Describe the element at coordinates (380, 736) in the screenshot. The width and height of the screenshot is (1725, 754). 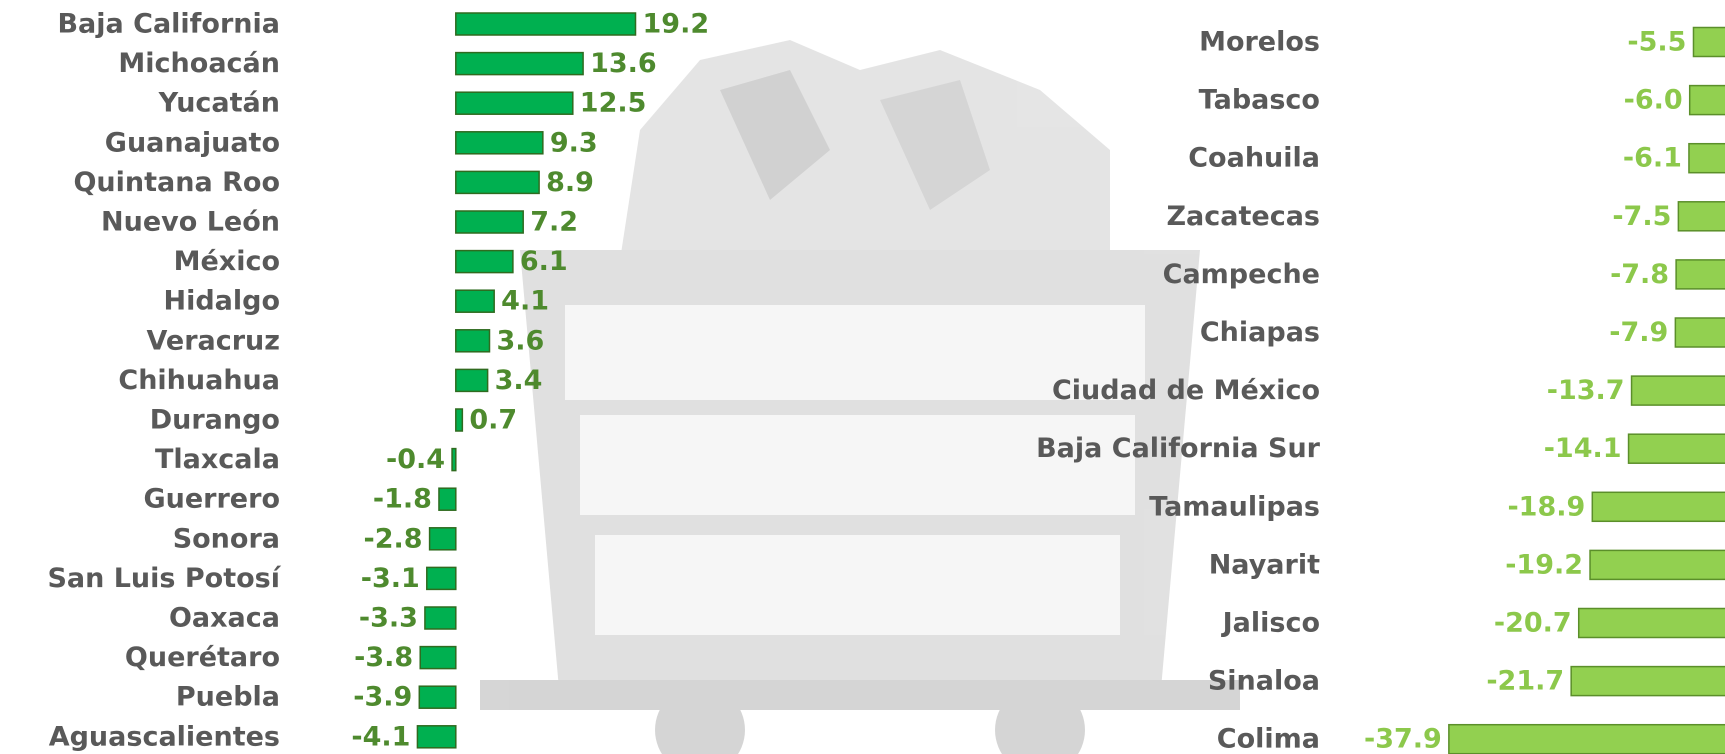
I see `value-label: -4.1` at that location.